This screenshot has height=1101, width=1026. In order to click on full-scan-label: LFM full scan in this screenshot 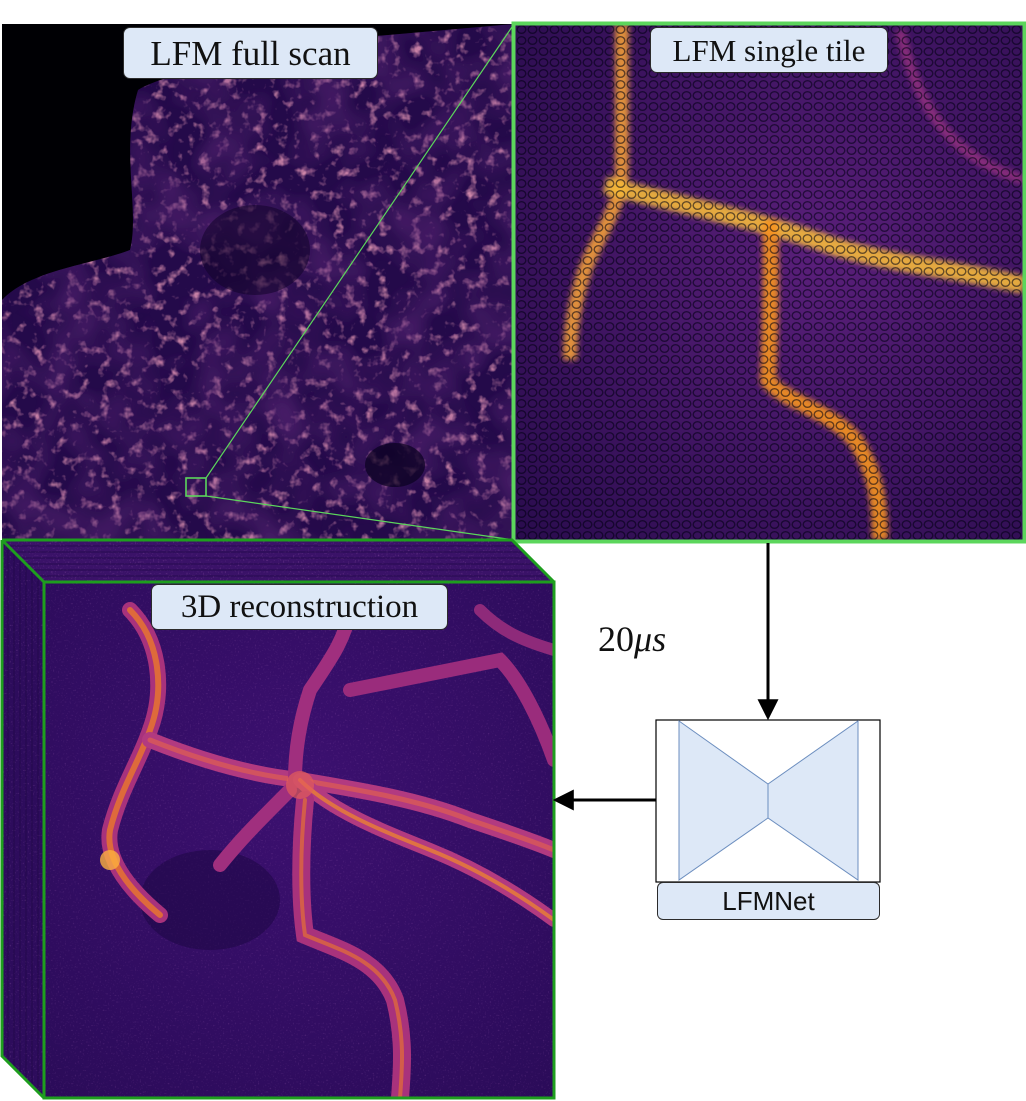, I will do `click(250, 53)`.